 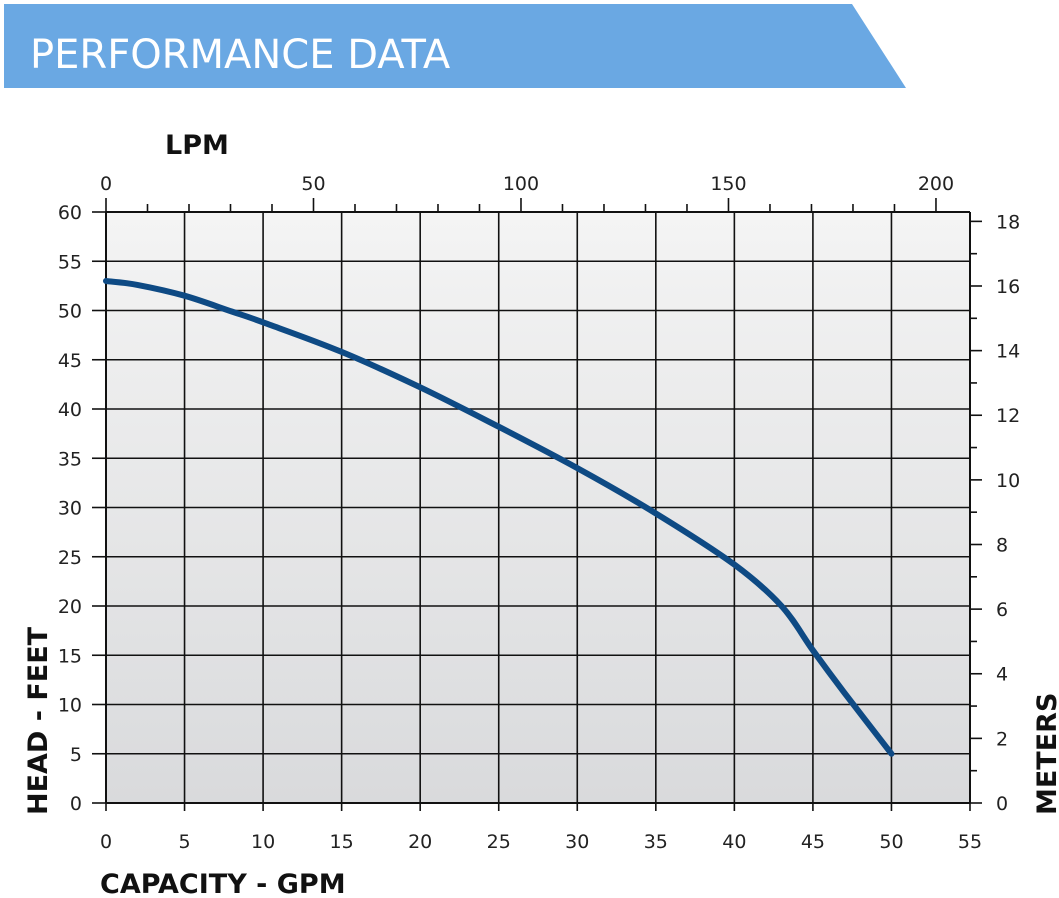 I want to click on y2-tick-label: 4, so click(x=1002, y=675).